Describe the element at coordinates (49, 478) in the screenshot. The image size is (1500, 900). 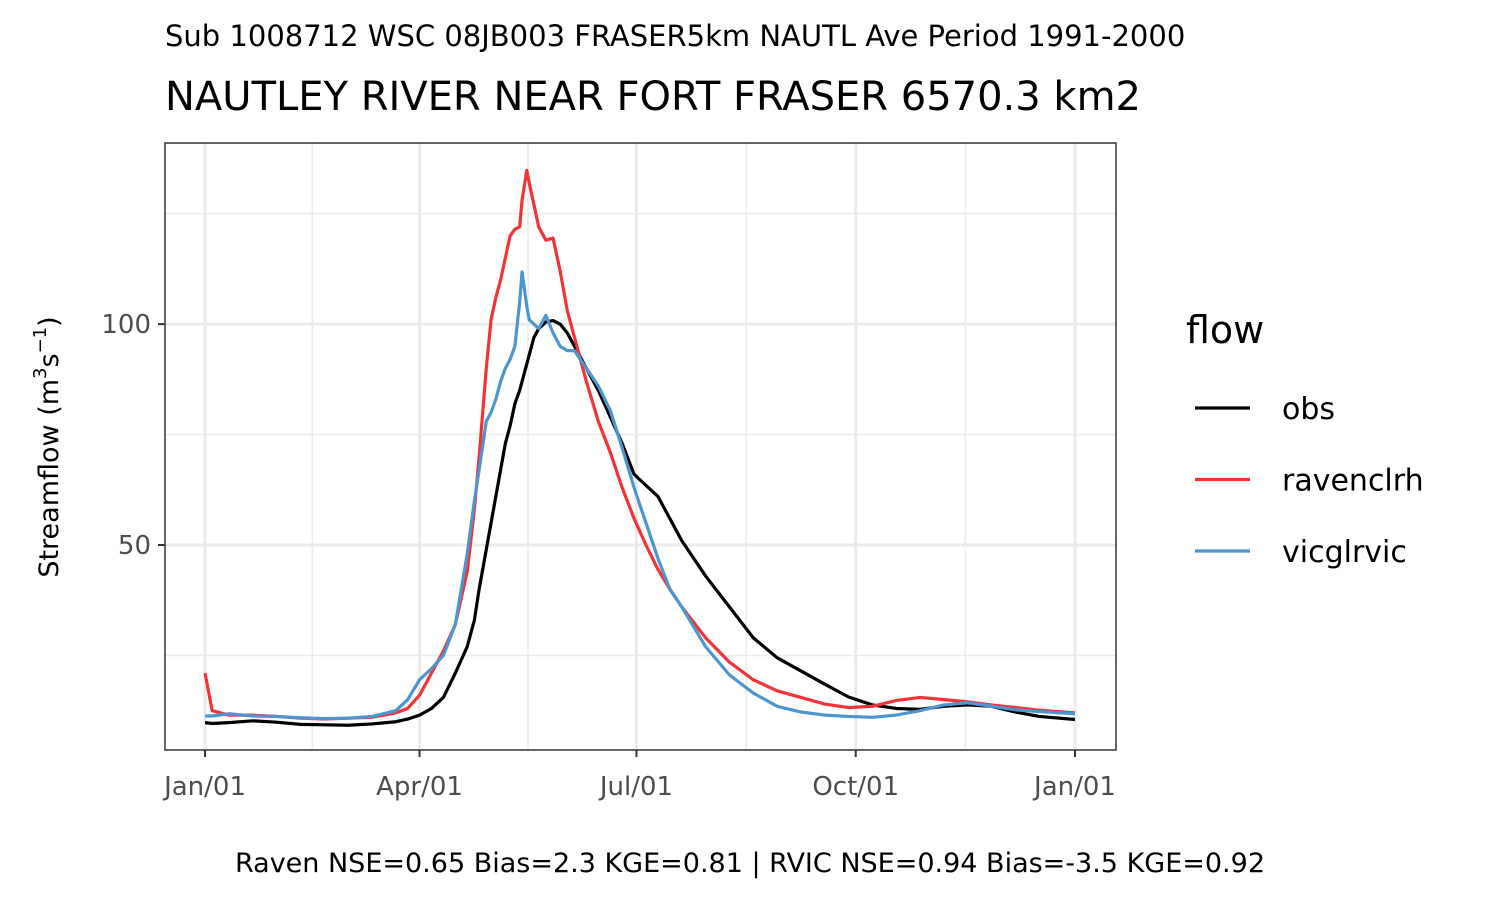
I see `y-label-part: Streamflow (m` at that location.